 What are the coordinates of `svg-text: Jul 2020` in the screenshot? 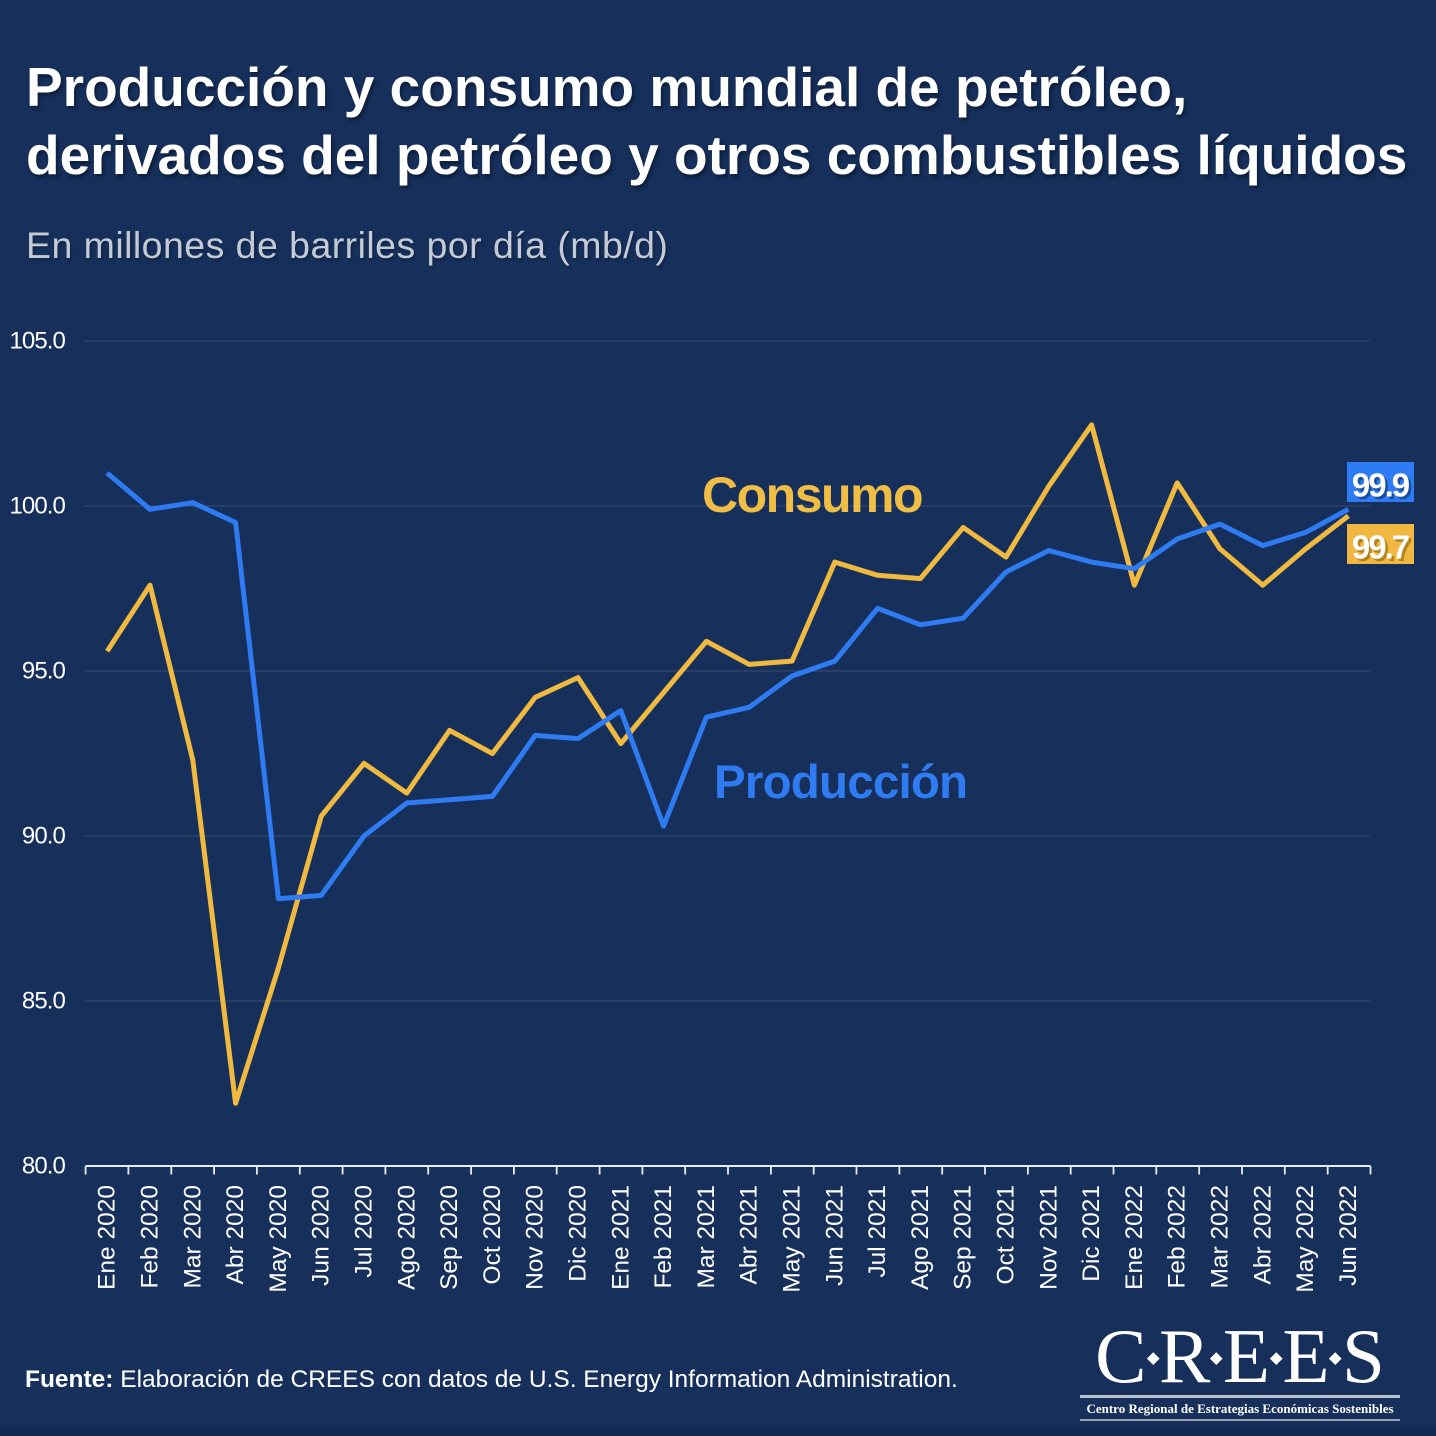 It's located at (364, 1231).